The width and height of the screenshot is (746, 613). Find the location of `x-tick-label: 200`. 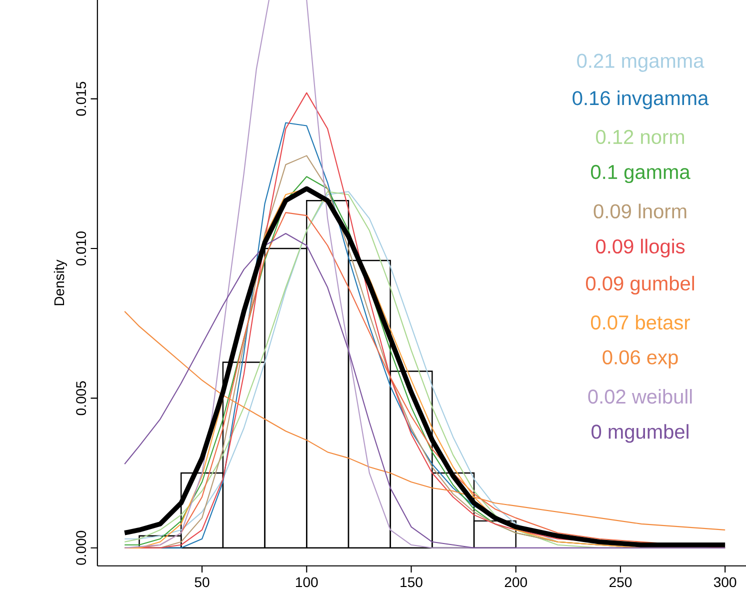

x-tick-label: 200 is located at coordinates (515, 582).